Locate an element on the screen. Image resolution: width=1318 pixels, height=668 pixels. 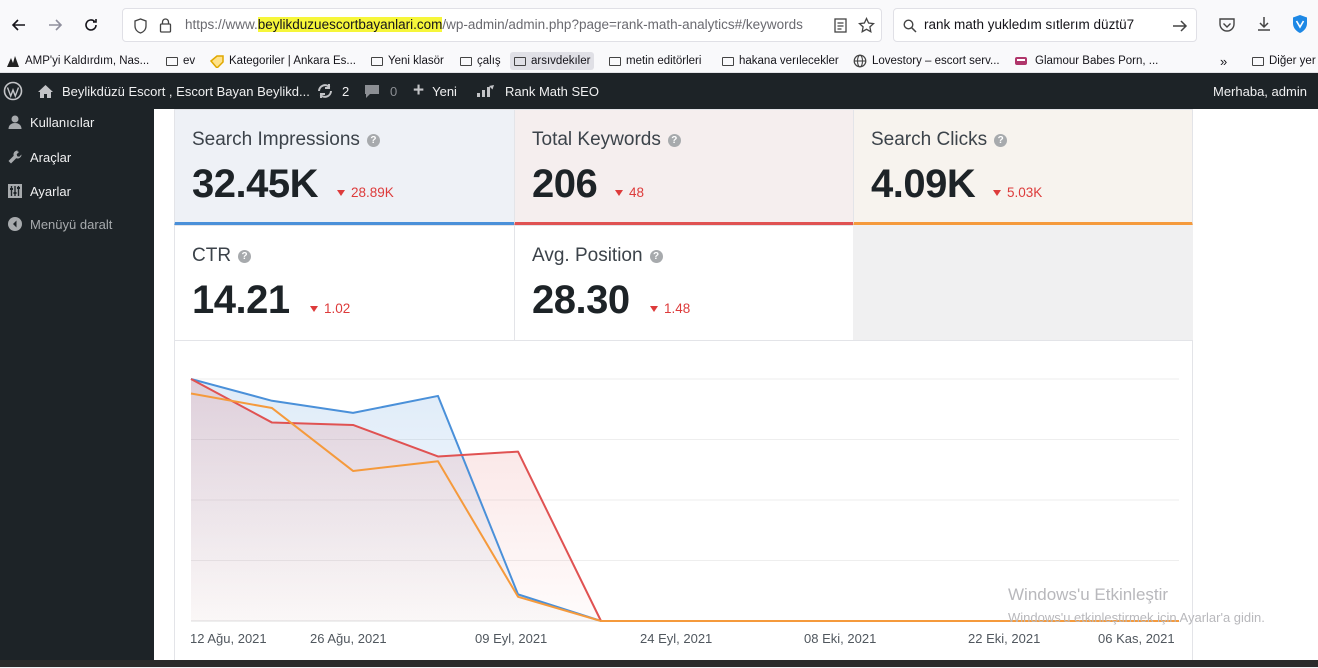
downloads-icon is located at coordinates (1264, 24).